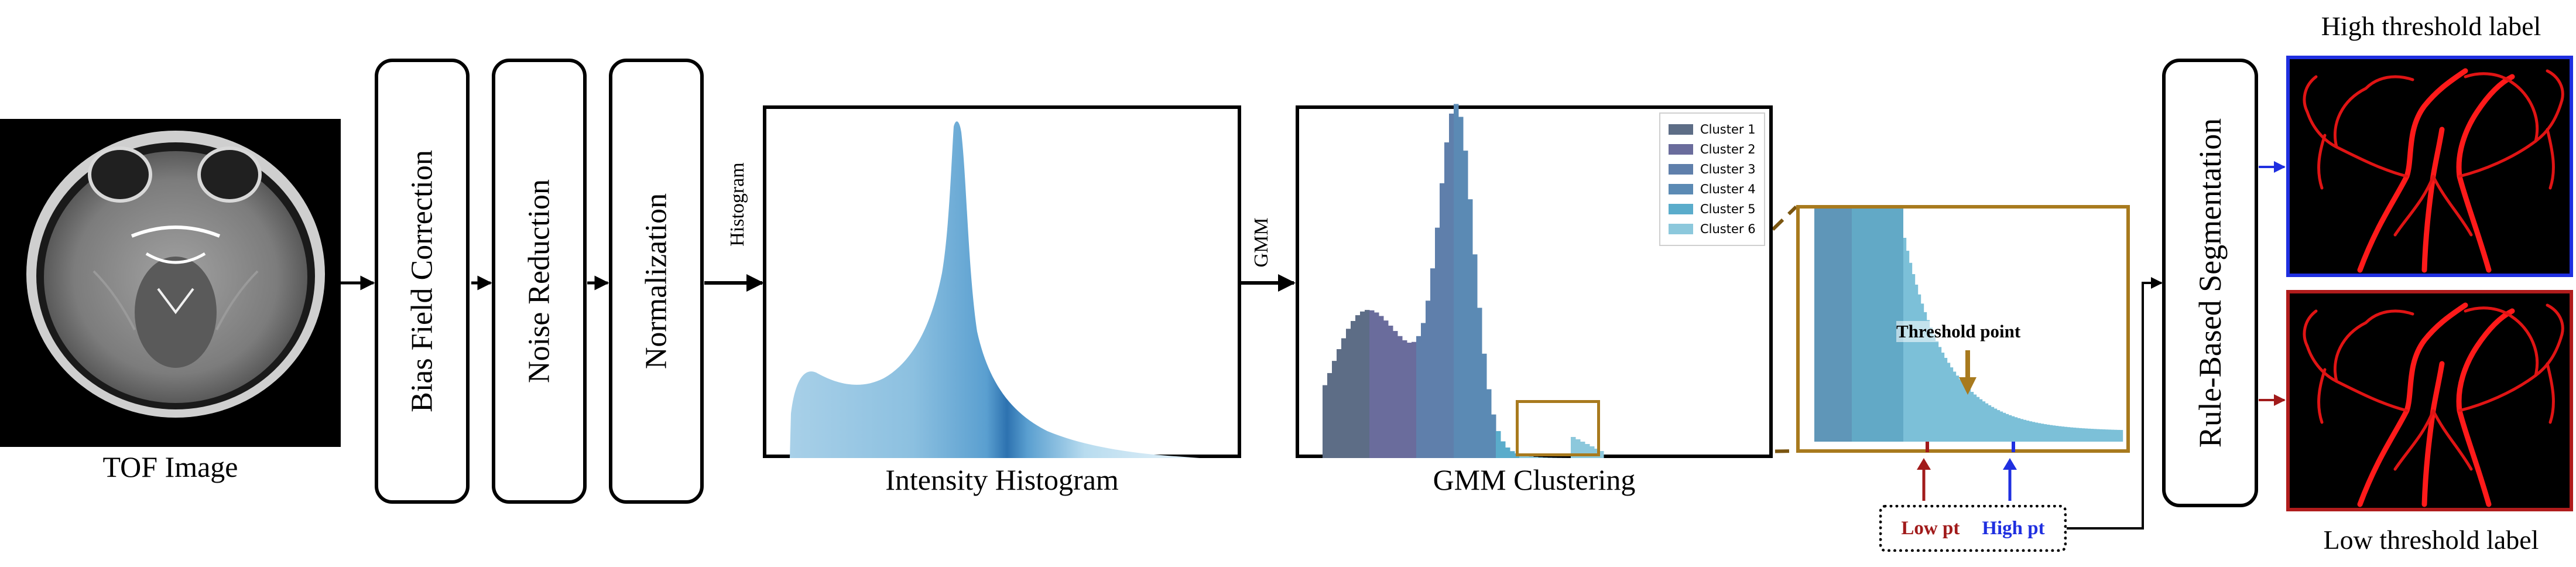 The width and height of the screenshot is (2576, 567). I want to click on gmm-bars, so click(1463, 281).